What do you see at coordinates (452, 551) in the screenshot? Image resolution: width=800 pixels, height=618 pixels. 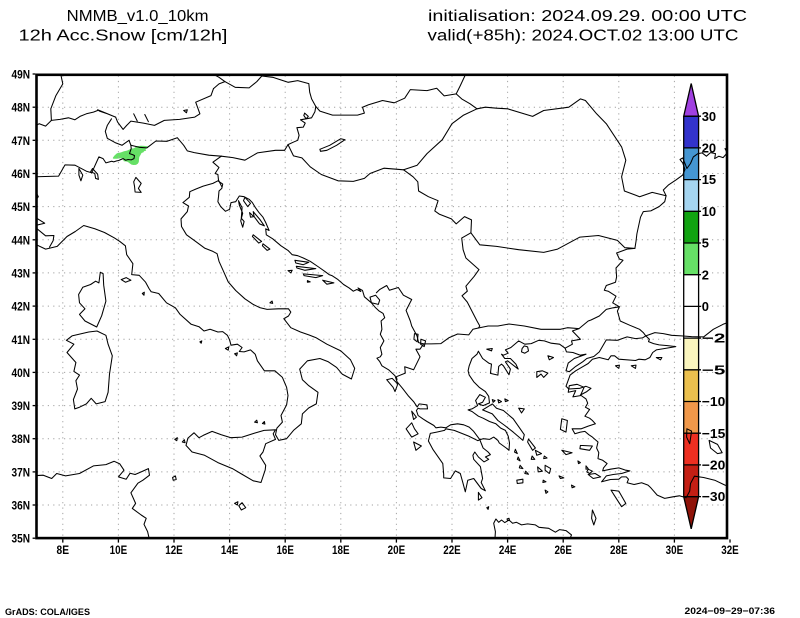 I see `svg-text: 22E` at bounding box center [452, 551].